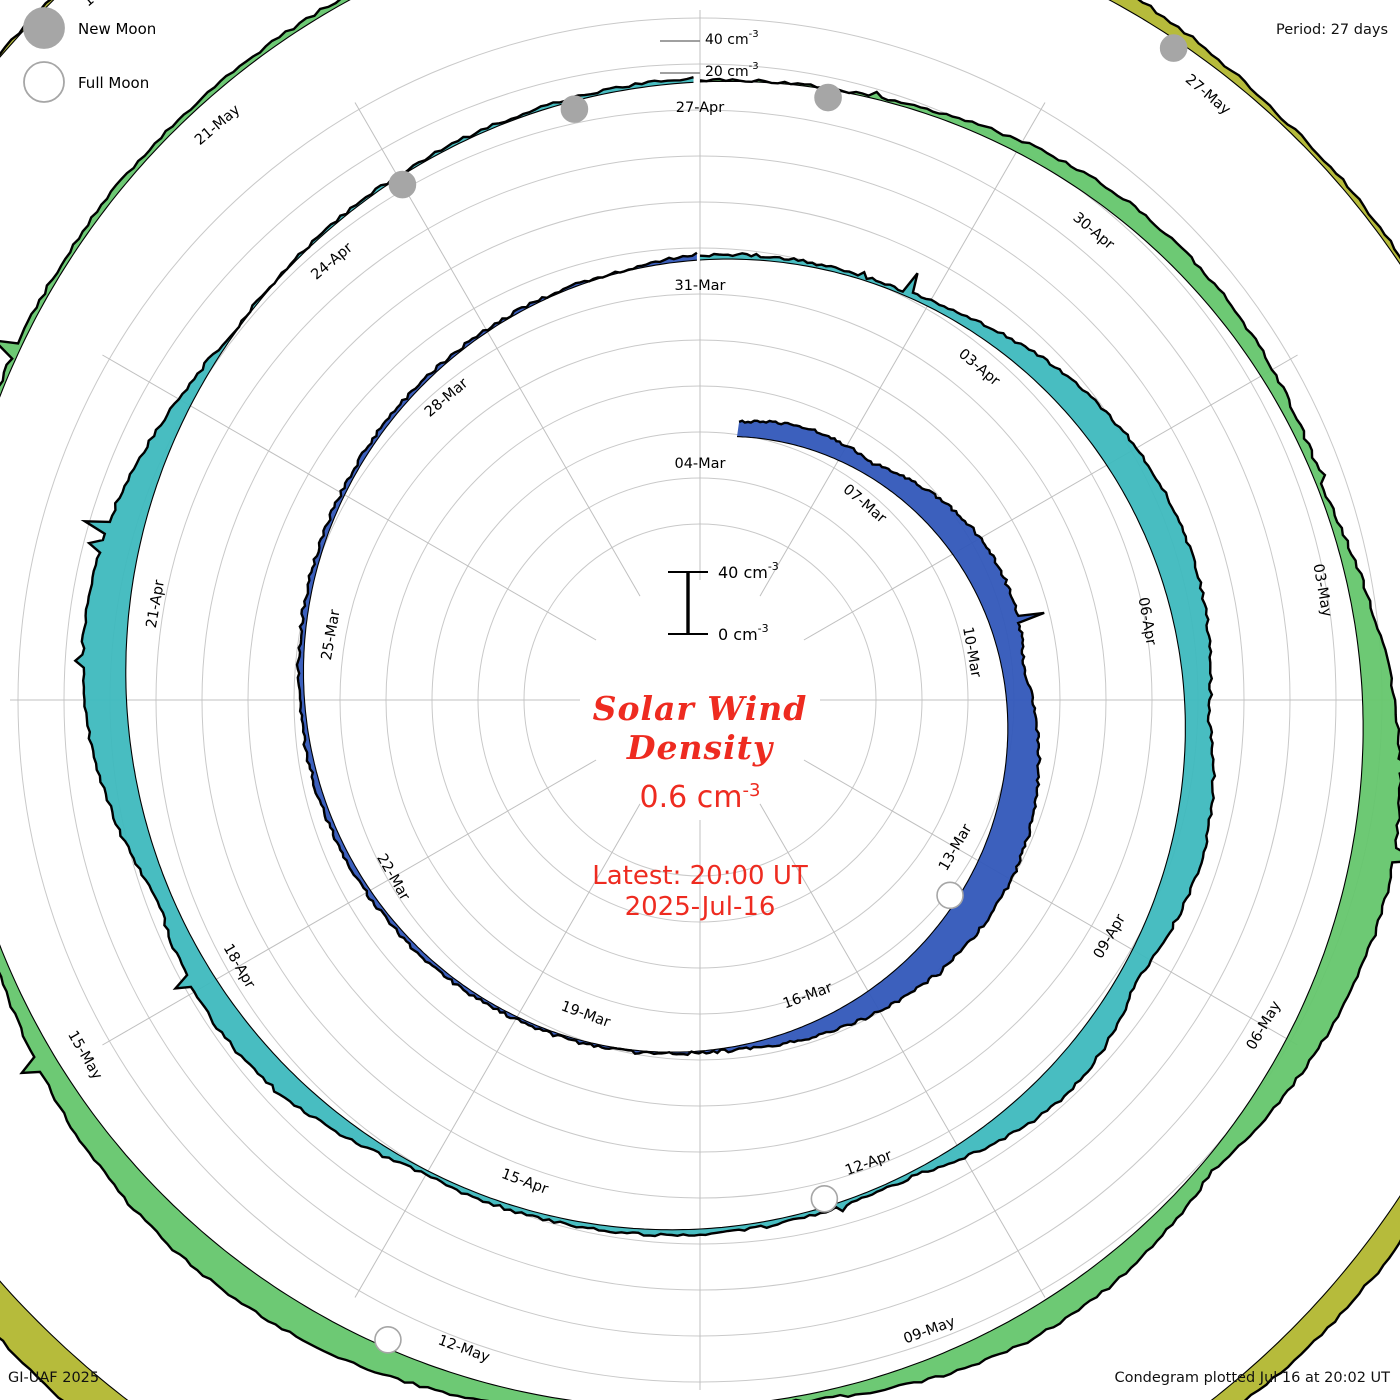 The height and width of the screenshot is (1400, 1400). Describe the element at coordinates (44, 28) in the screenshot. I see `new-moon-icon` at that location.